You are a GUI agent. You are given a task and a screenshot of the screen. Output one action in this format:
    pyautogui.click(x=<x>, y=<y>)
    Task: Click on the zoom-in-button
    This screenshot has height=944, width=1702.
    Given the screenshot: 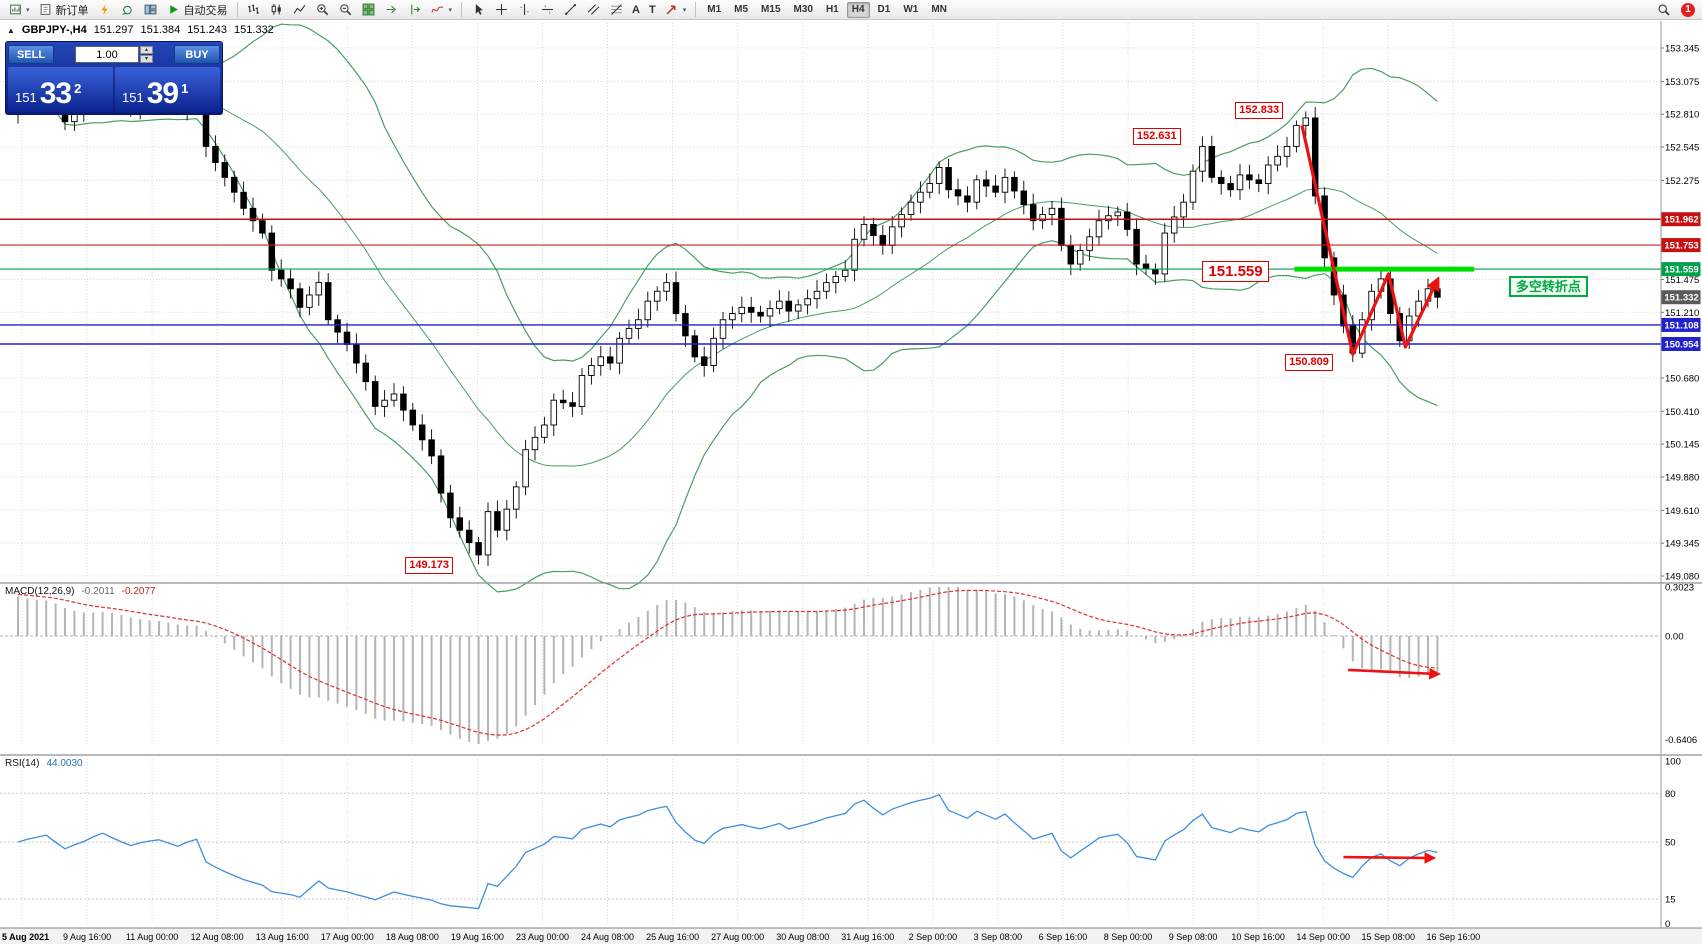 What is the action you would take?
    pyautogui.click(x=323, y=9)
    